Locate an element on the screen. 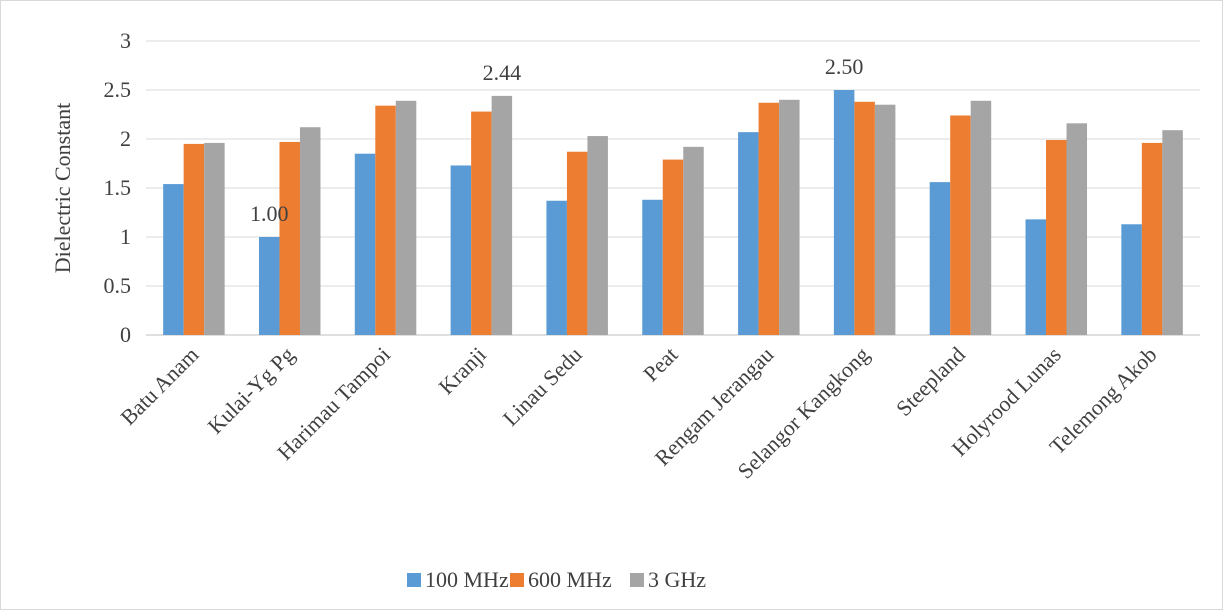 The width and height of the screenshot is (1225, 612). y-tick-label: 1 is located at coordinates (125, 236).